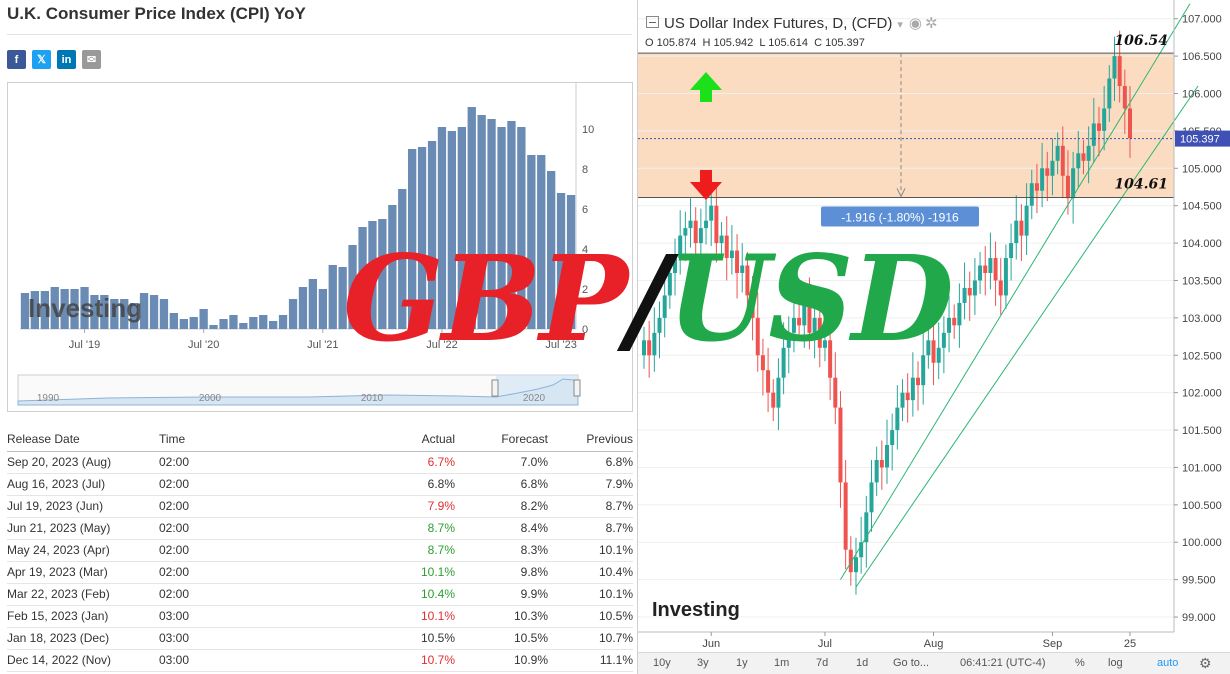  What do you see at coordinates (41, 59) in the screenshot?
I see `twitter-share-icon: 𝕏` at bounding box center [41, 59].